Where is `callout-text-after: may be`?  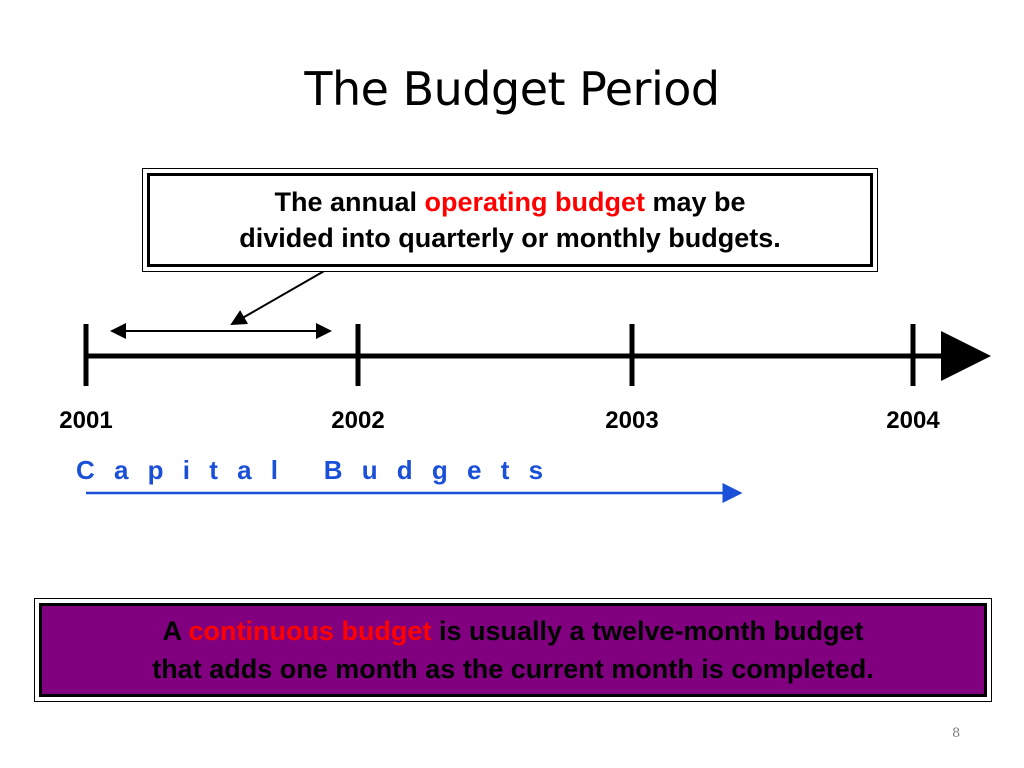
callout-text-after: may be is located at coordinates (695, 202).